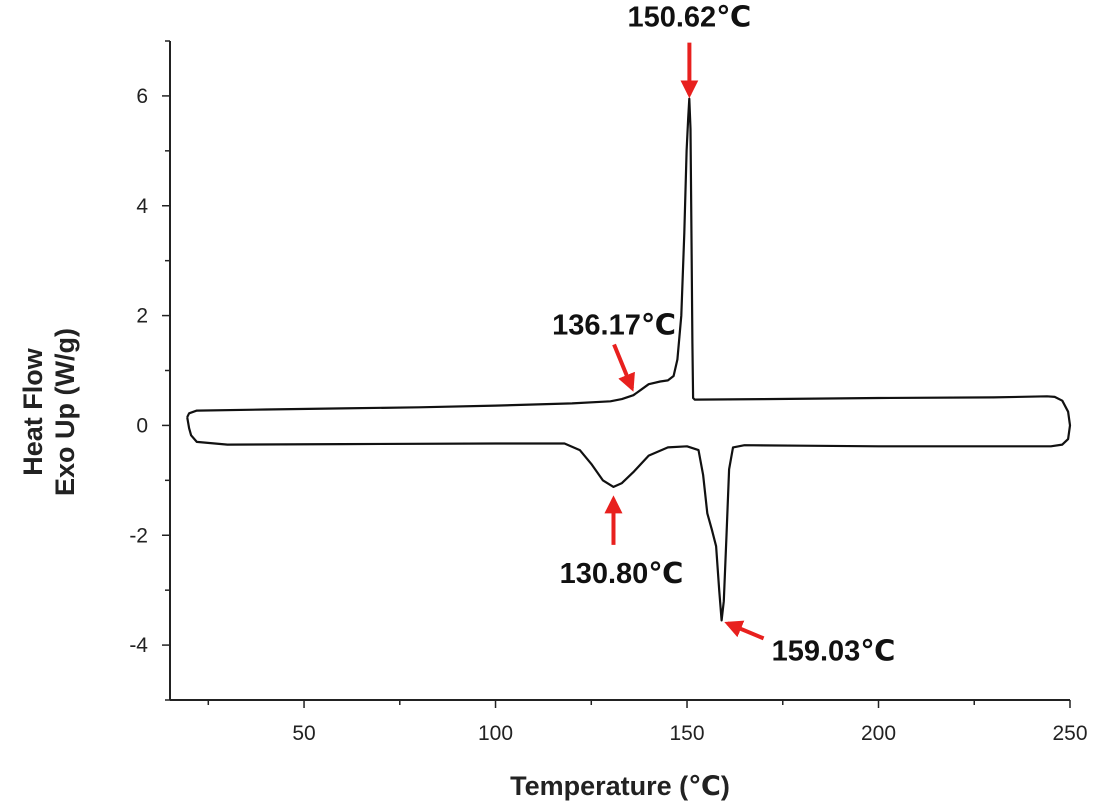 The height and width of the screenshot is (808, 1102). What do you see at coordinates (622, 574) in the screenshot?
I see `annotation-label: 130.80℃` at bounding box center [622, 574].